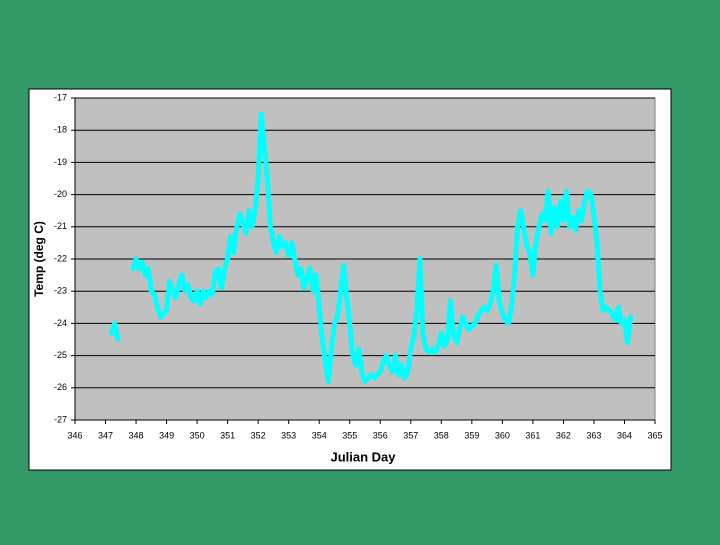  What do you see at coordinates (654, 435) in the screenshot?
I see `x-tick-label: 365` at bounding box center [654, 435].